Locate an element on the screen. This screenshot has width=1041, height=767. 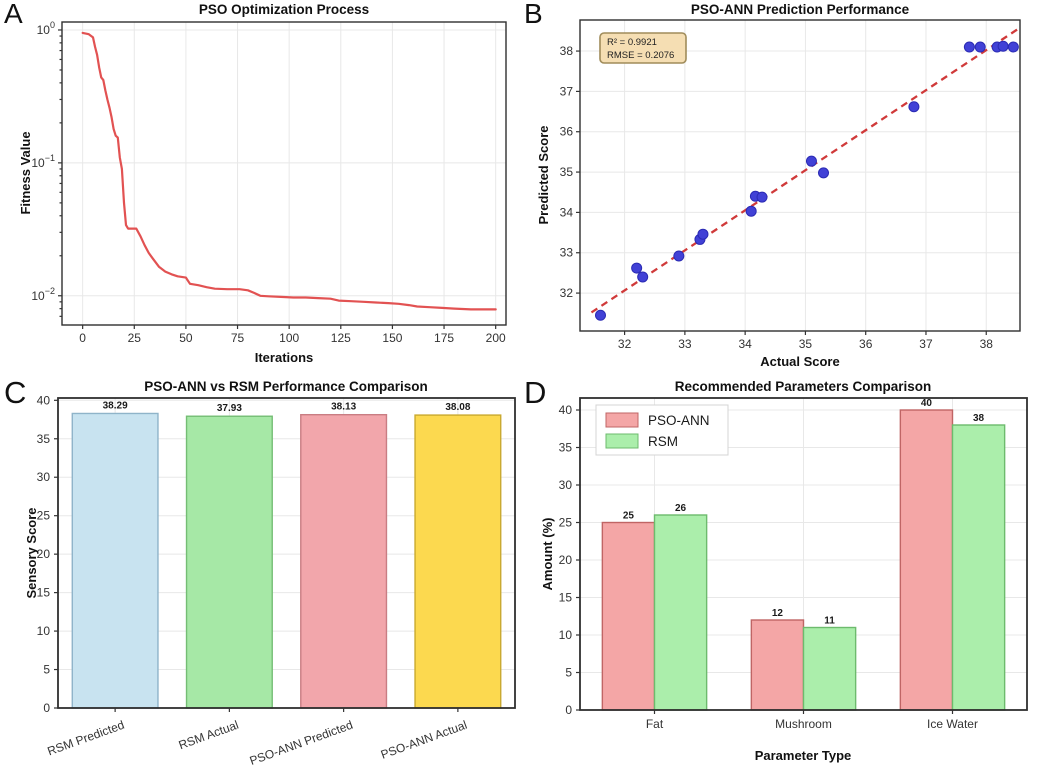
legend-swatch-rsm is located at coordinates (622, 441).